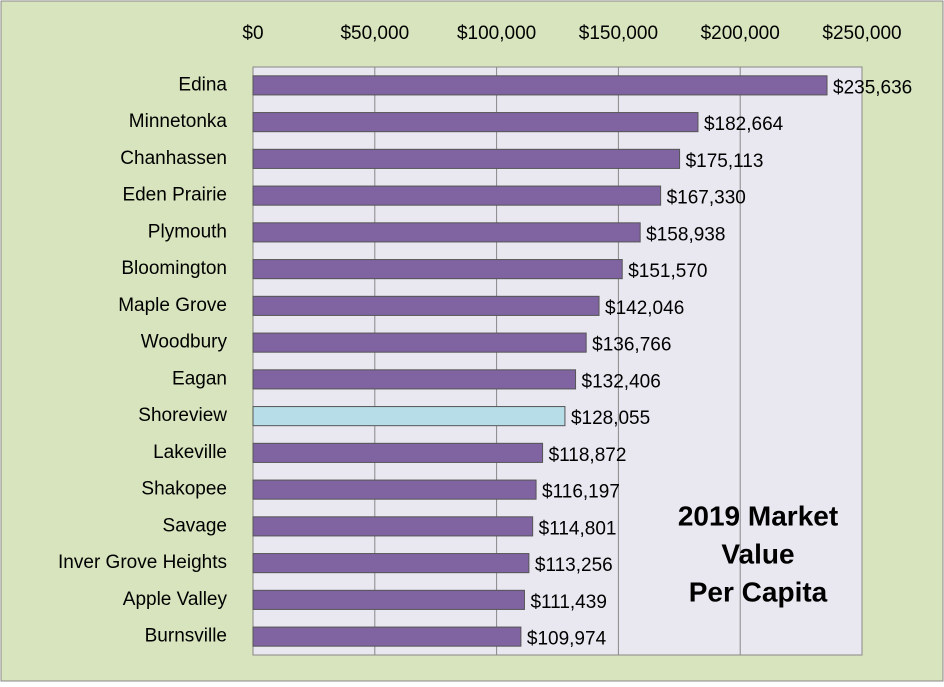 This screenshot has height=687, width=944. I want to click on data-label: $111,439, so click(568, 602).